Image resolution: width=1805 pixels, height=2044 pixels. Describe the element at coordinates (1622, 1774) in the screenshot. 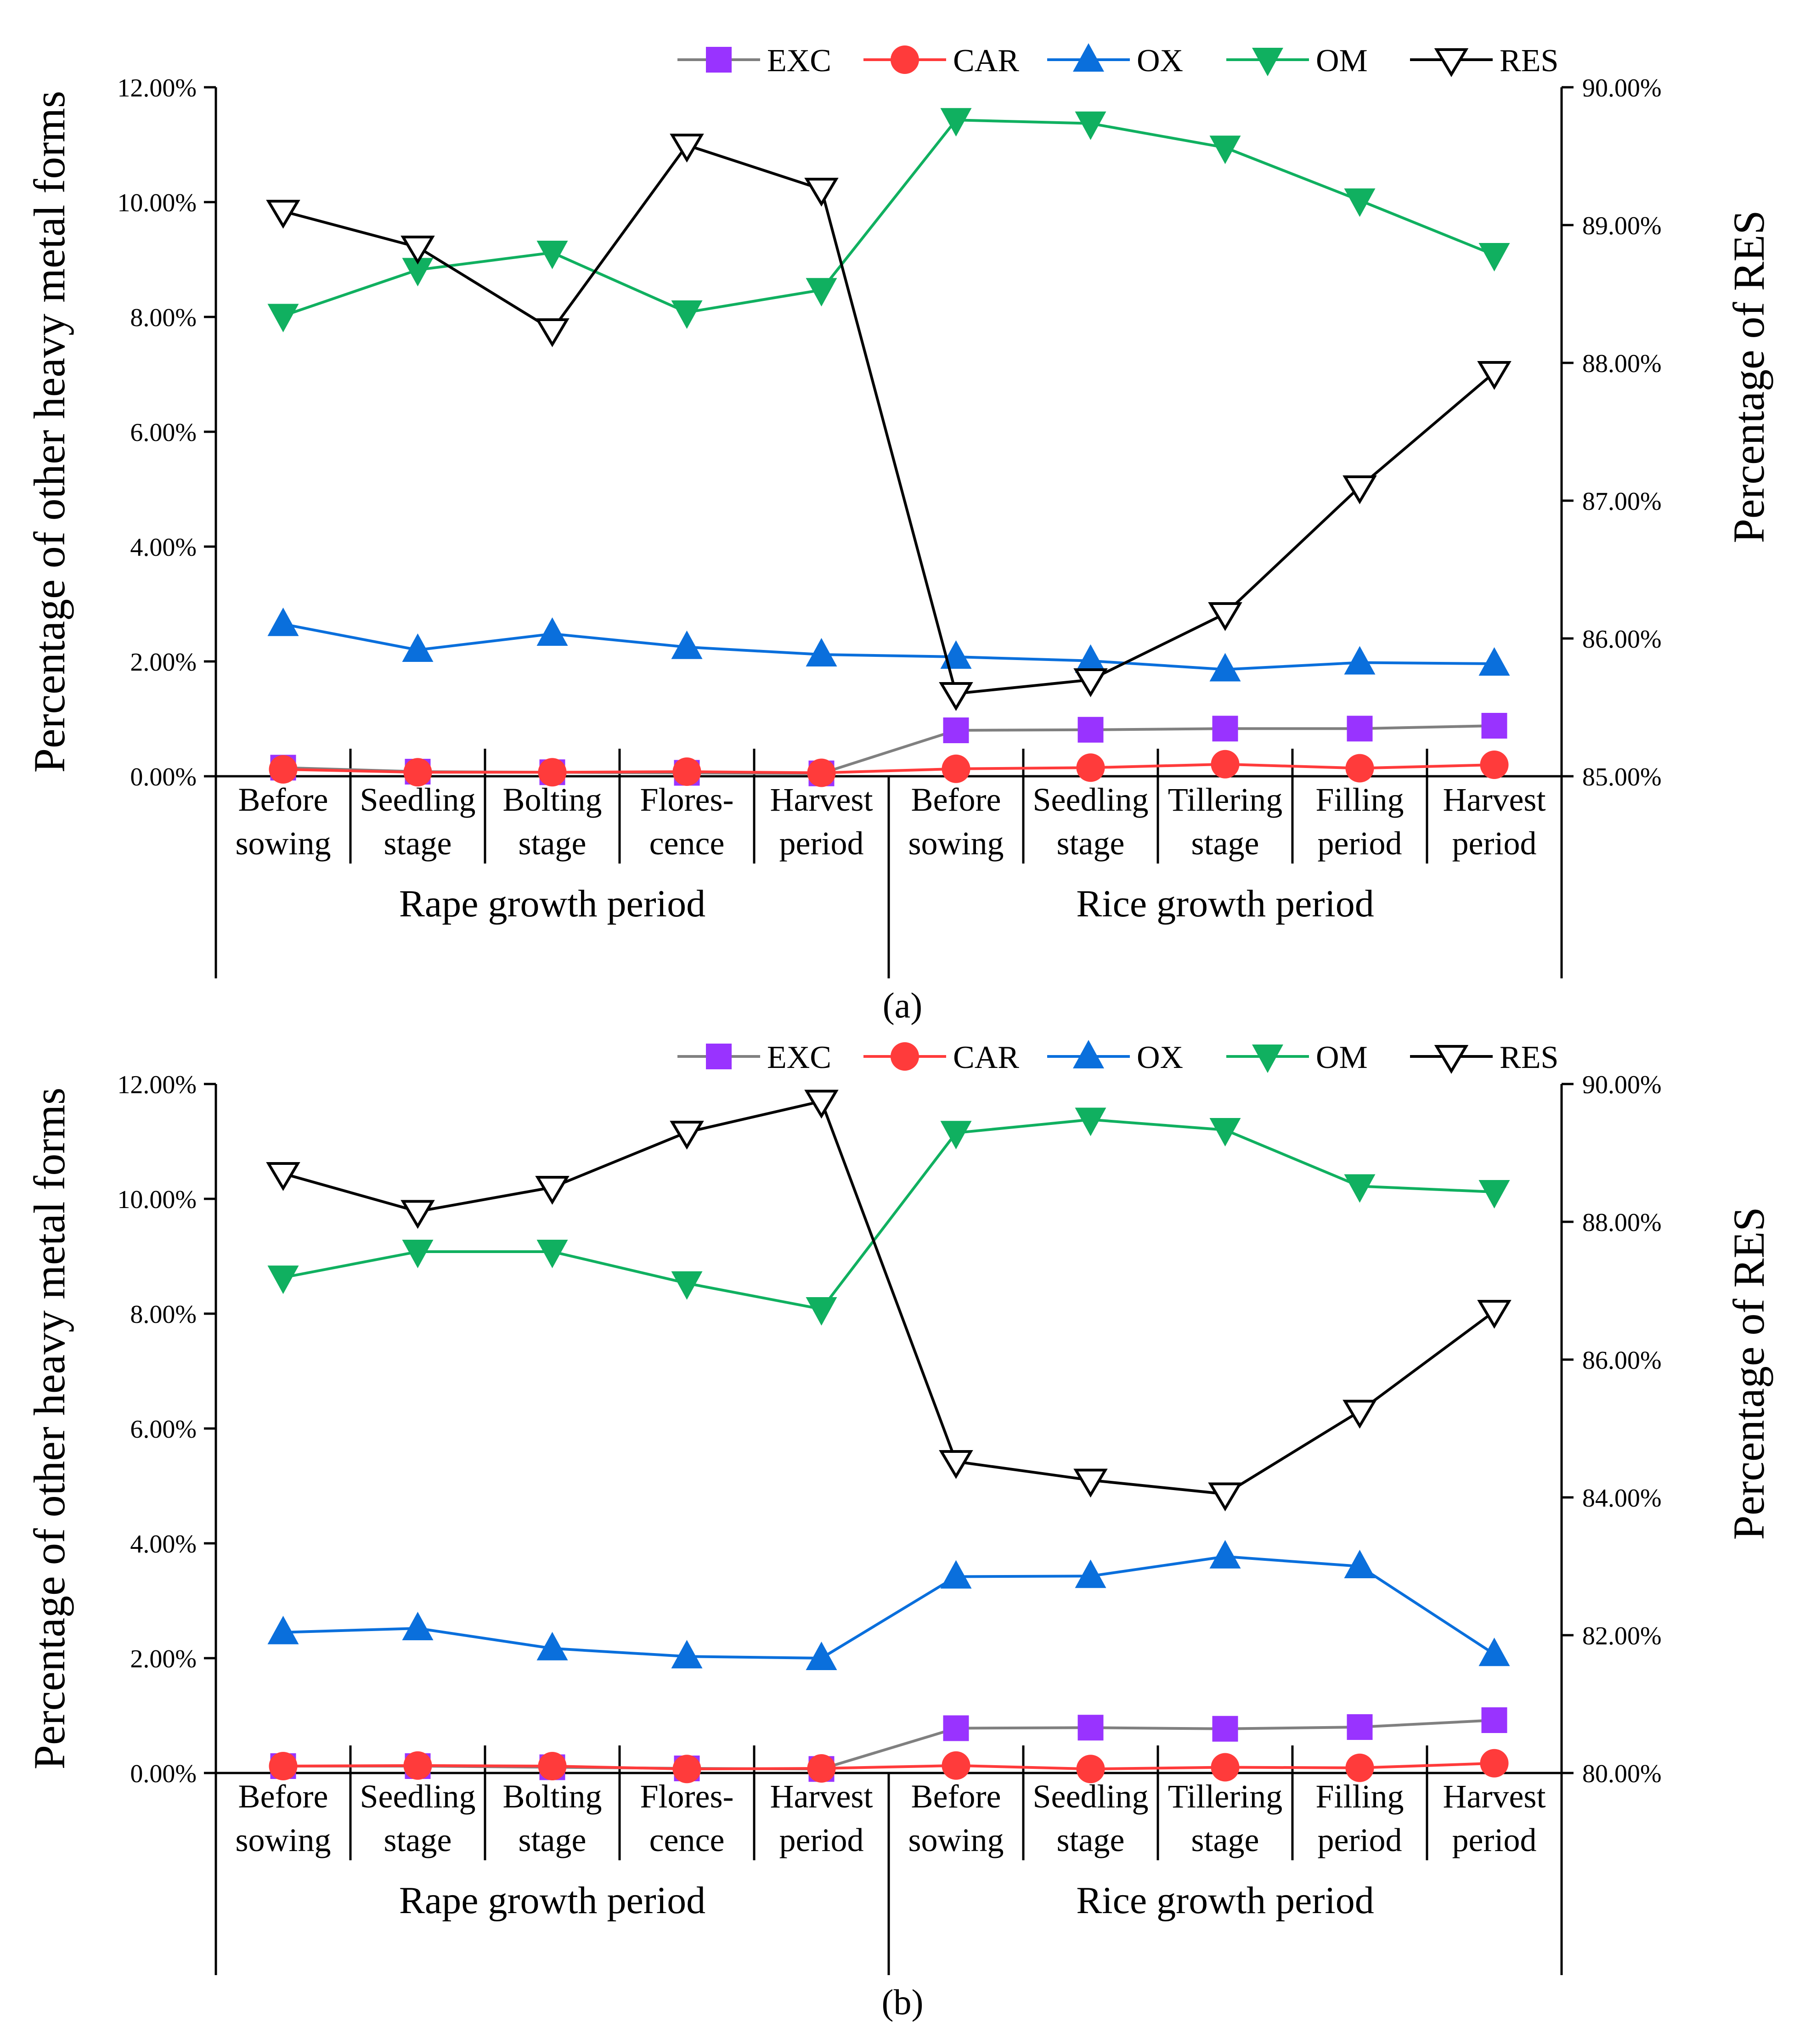

I see `y2-tick-label: 80.00%` at that location.